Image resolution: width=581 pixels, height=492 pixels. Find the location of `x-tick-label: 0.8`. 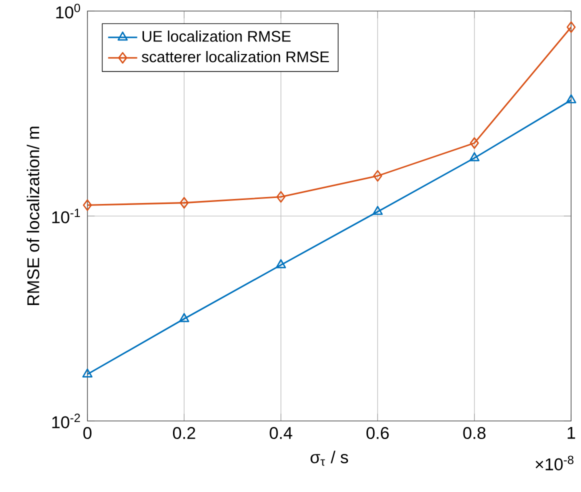

x-tick-label: 0.8 is located at coordinates (474, 432).